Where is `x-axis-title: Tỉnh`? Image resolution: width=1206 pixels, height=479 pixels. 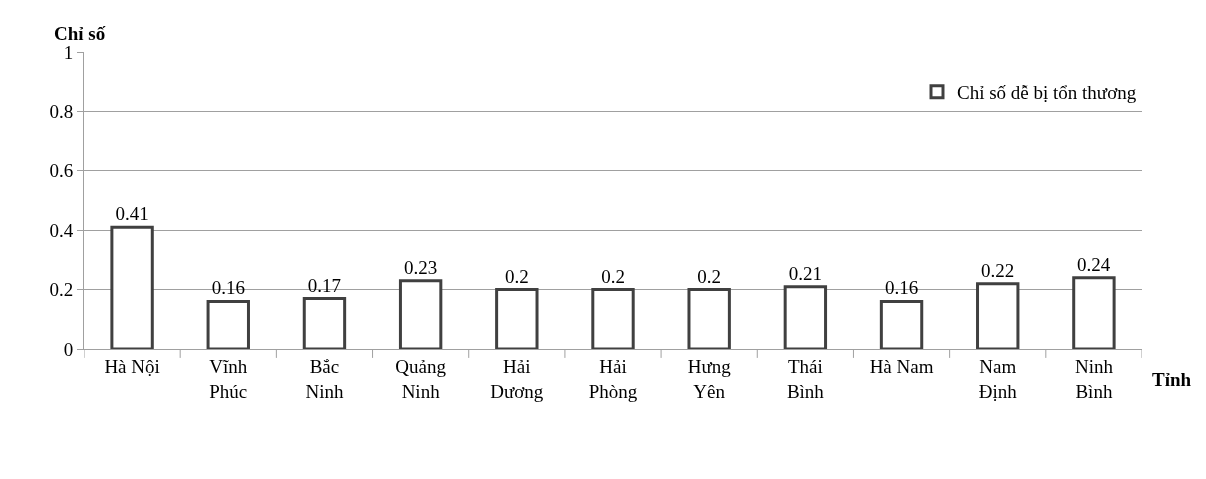
x-axis-title: Tỉnh is located at coordinates (1172, 379).